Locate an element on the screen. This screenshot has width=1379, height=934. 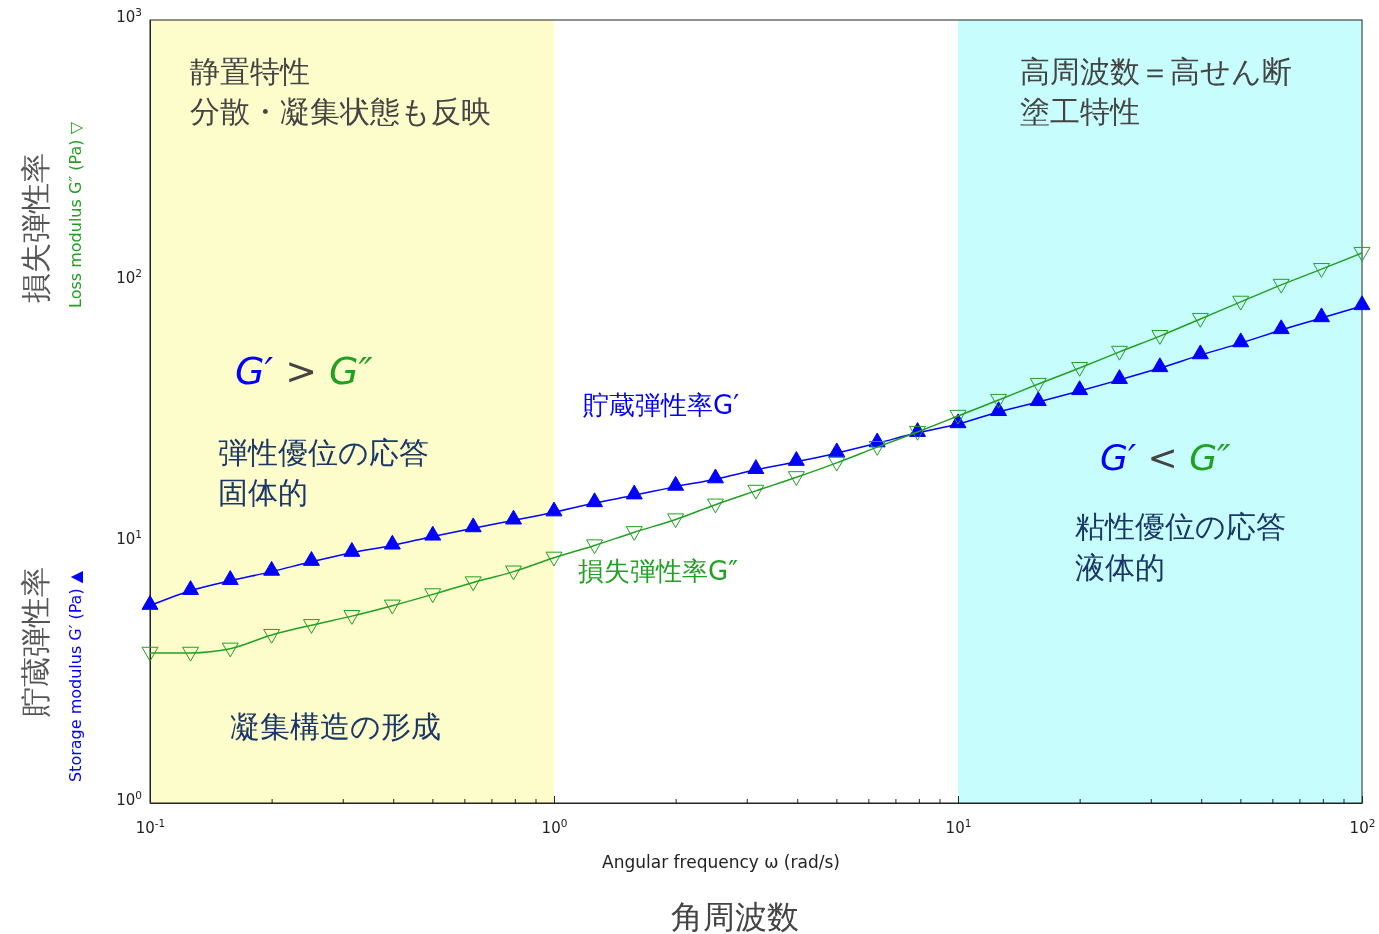
x-tick-label: 10$^{2}$ is located at coordinates (1362, 827).